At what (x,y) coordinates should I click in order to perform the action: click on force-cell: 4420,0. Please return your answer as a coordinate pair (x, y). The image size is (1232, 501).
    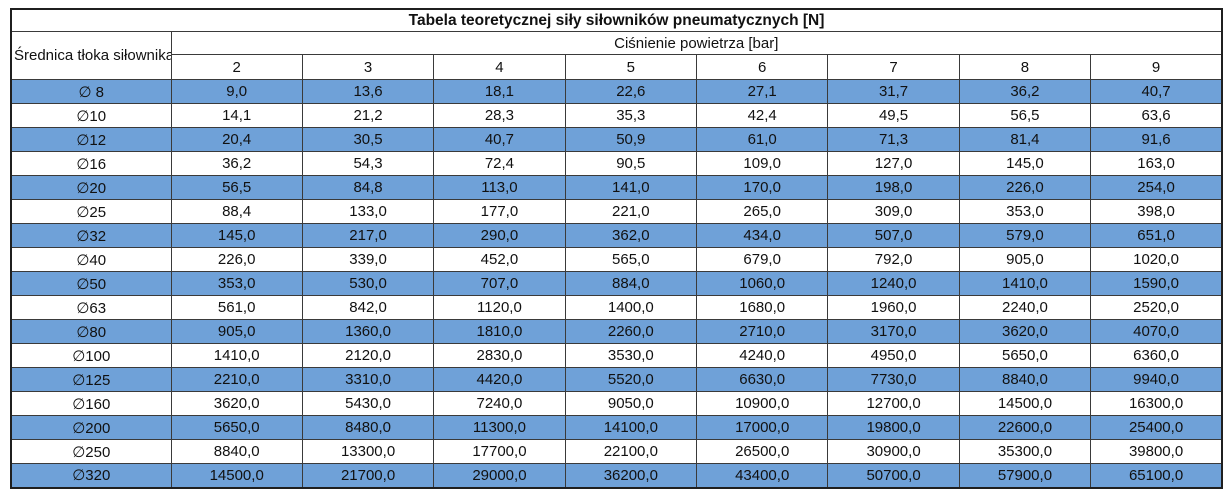
    Looking at the image, I should click on (499, 379).